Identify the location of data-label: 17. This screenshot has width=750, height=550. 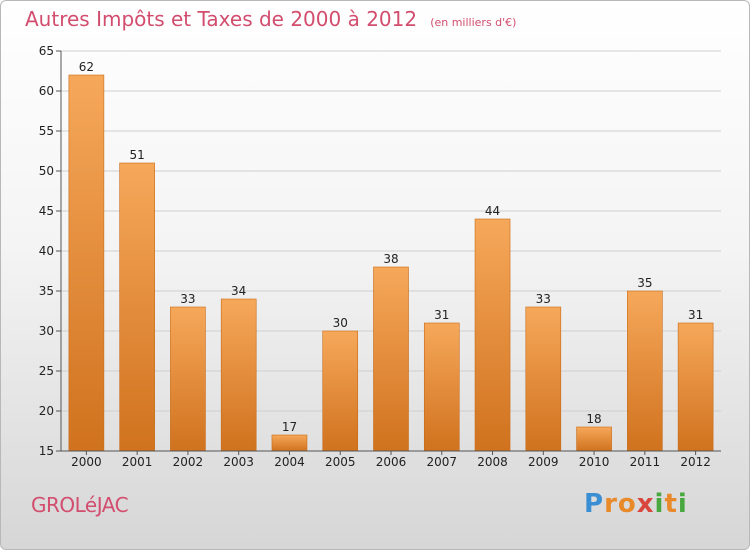
(289, 427).